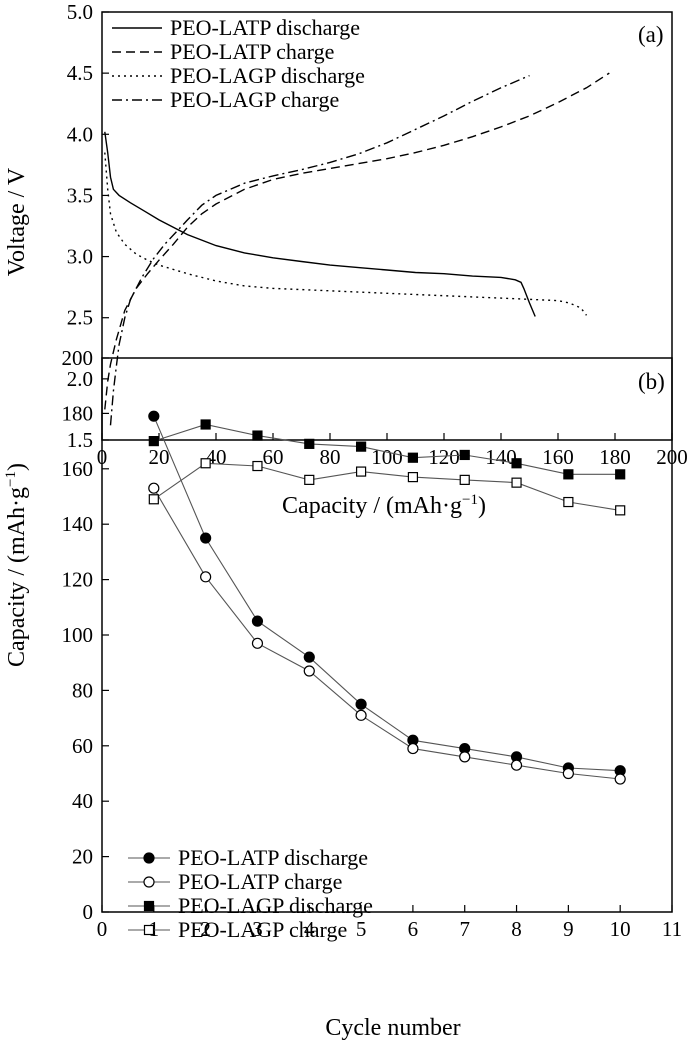 The width and height of the screenshot is (700, 1046). What do you see at coordinates (82, 746) in the screenshot?
I see `panel-b-ytick-label: 60` at bounding box center [82, 746].